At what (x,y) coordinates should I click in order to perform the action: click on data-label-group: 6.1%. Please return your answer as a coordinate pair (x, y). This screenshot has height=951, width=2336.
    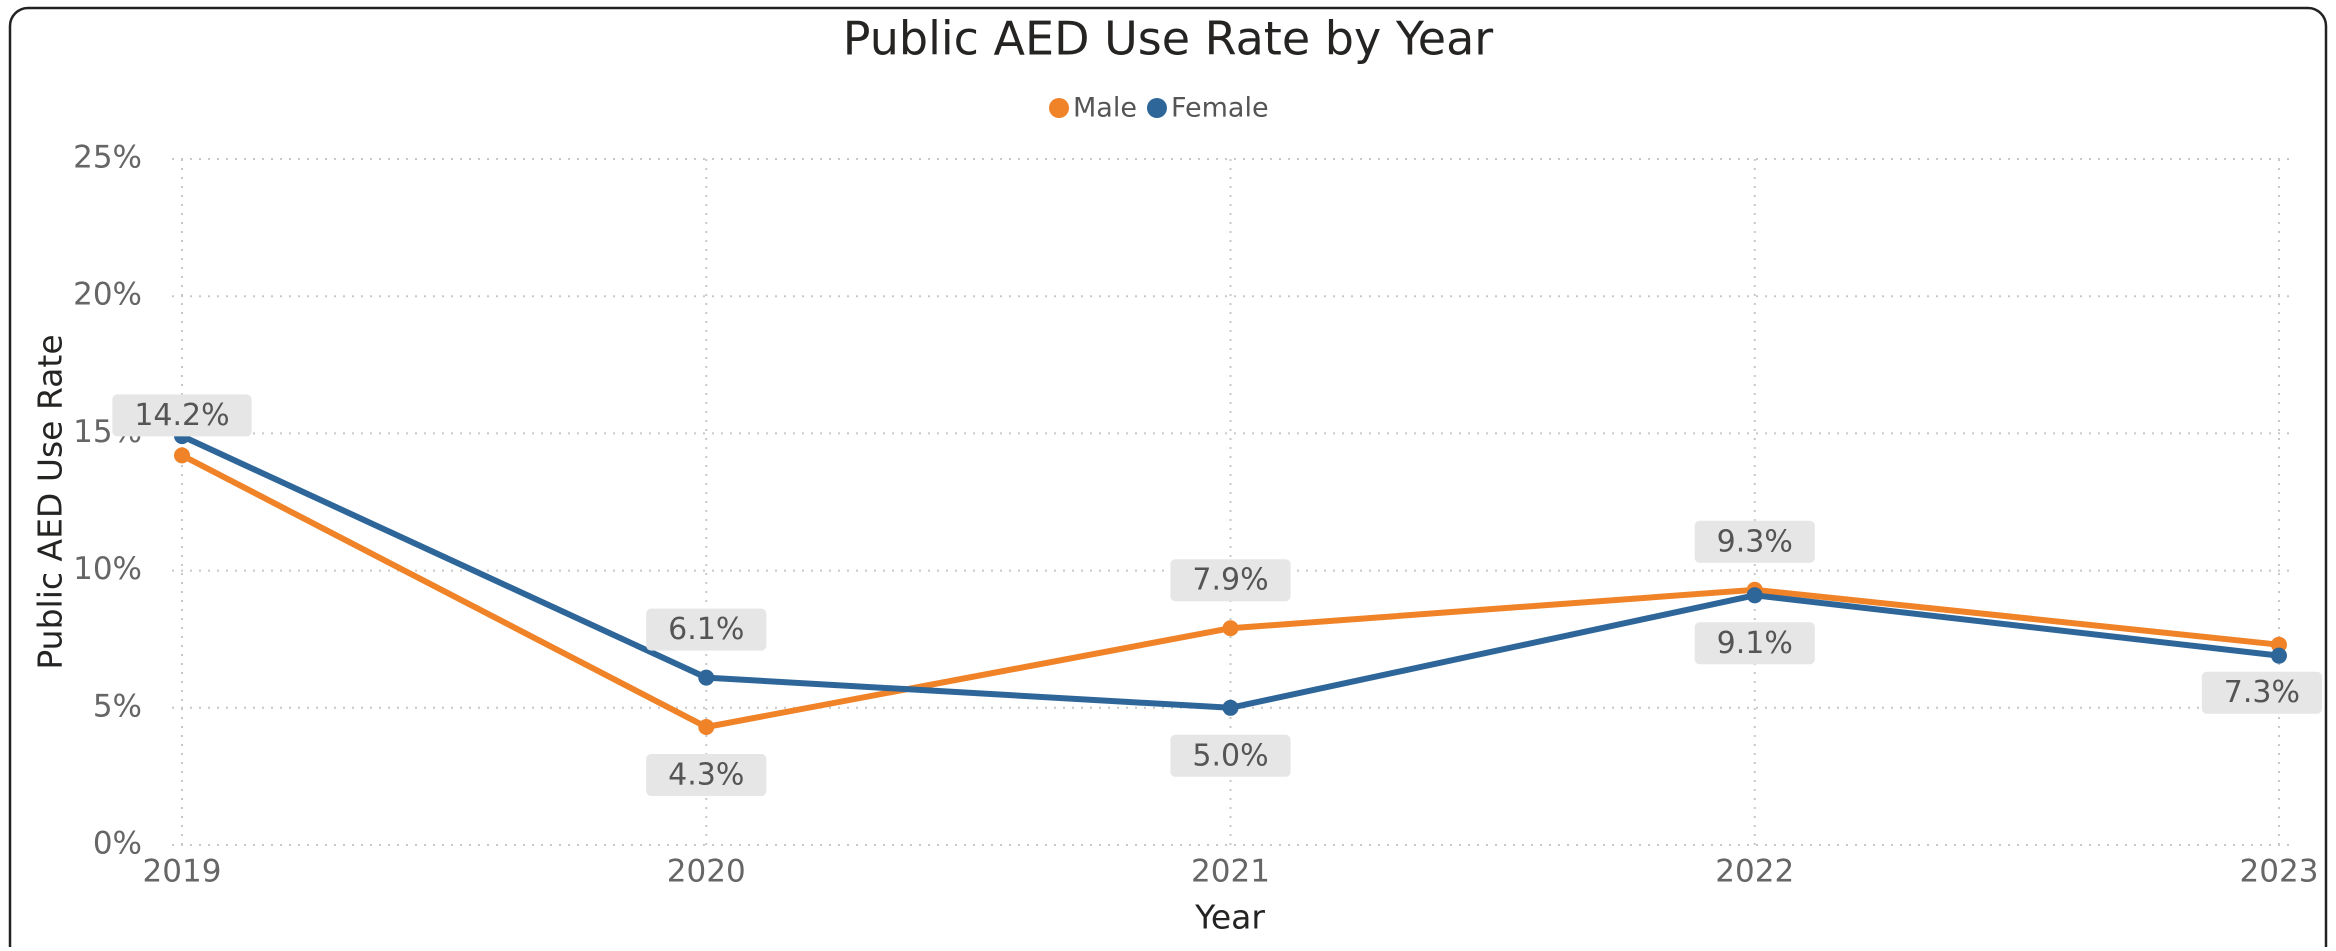
    Looking at the image, I should click on (706, 629).